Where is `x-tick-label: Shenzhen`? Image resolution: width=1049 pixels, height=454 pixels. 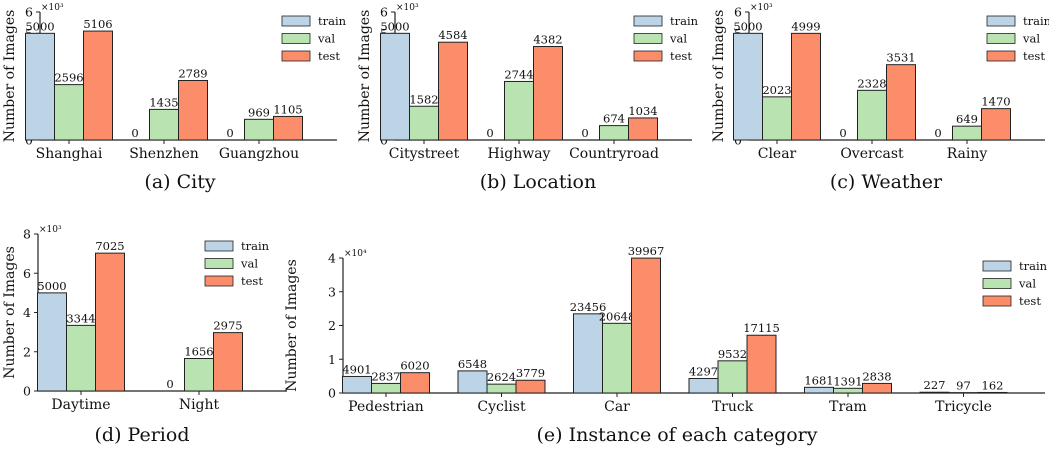 x-tick-label: Shenzhen is located at coordinates (164, 154).